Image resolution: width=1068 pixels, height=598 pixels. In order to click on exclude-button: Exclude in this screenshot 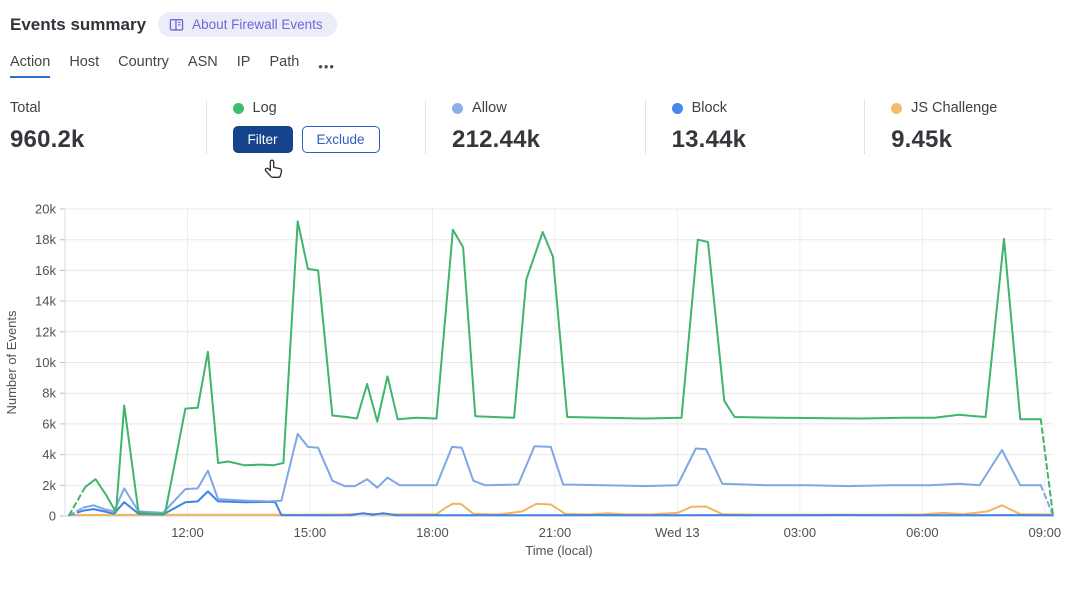, I will do `click(340, 139)`.